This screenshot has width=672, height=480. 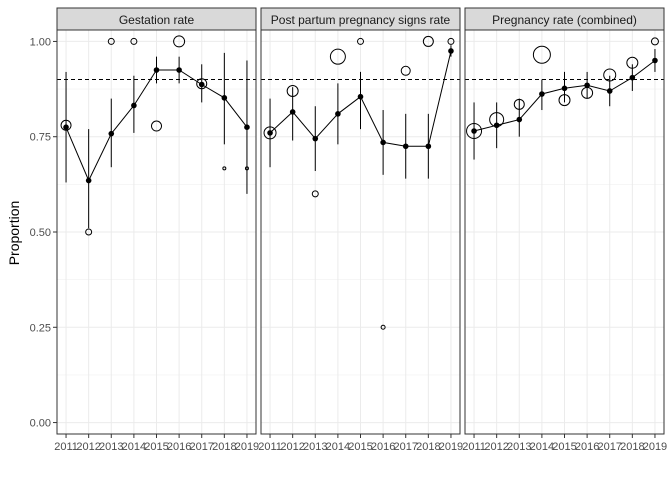 I want to click on facet-strip-label: Pregnancy rate (combined), so click(x=564, y=20).